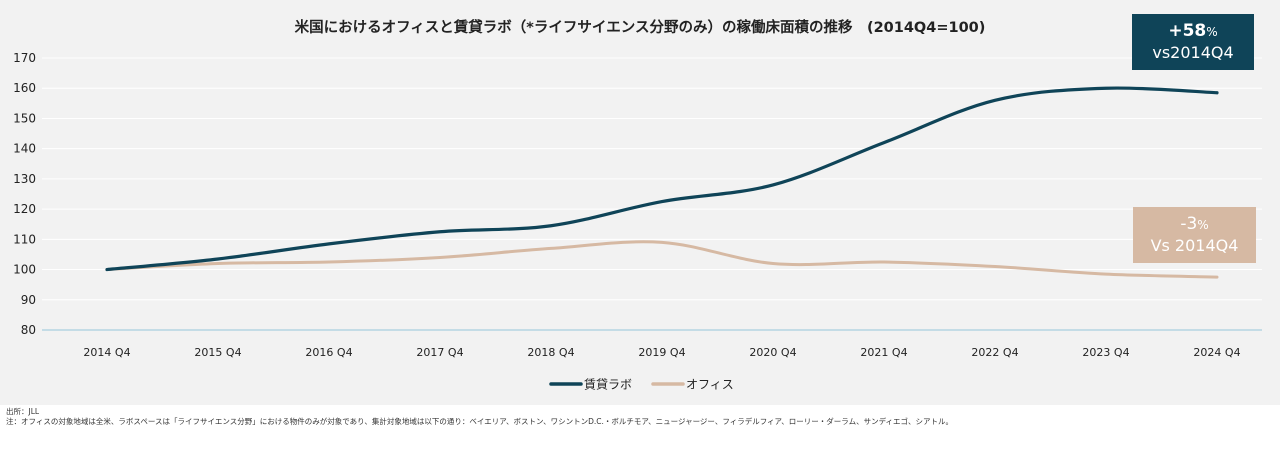 This screenshot has width=1280, height=457. Describe the element at coordinates (883, 352) in the screenshot. I see `x-tick-label: 2021 Q4` at that location.